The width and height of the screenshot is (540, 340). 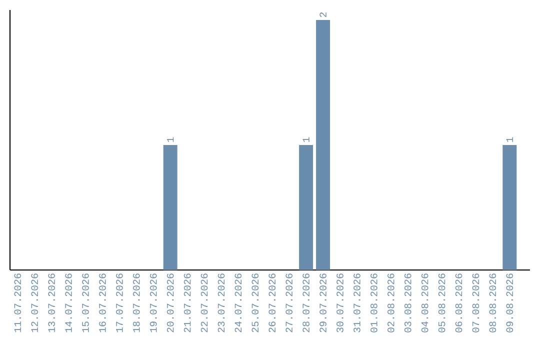 What do you see at coordinates (510, 303) in the screenshot?
I see `x-tick-label: 09.08.2026` at bounding box center [510, 303].